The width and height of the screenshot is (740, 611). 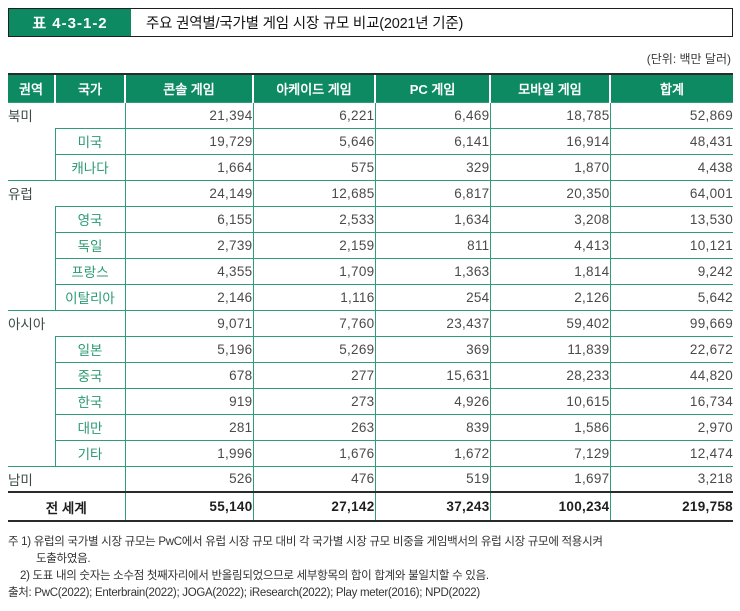 I want to click on column-header-country: 국가, so click(x=89, y=88).